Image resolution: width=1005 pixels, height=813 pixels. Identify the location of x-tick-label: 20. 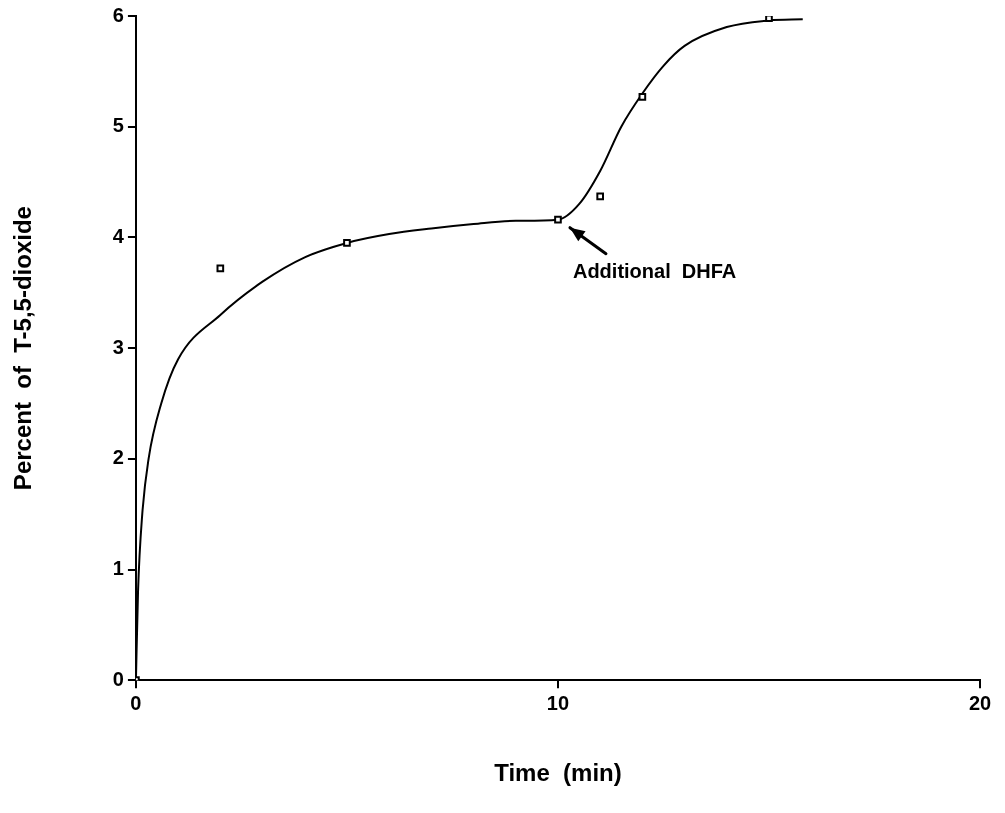
(980, 702).